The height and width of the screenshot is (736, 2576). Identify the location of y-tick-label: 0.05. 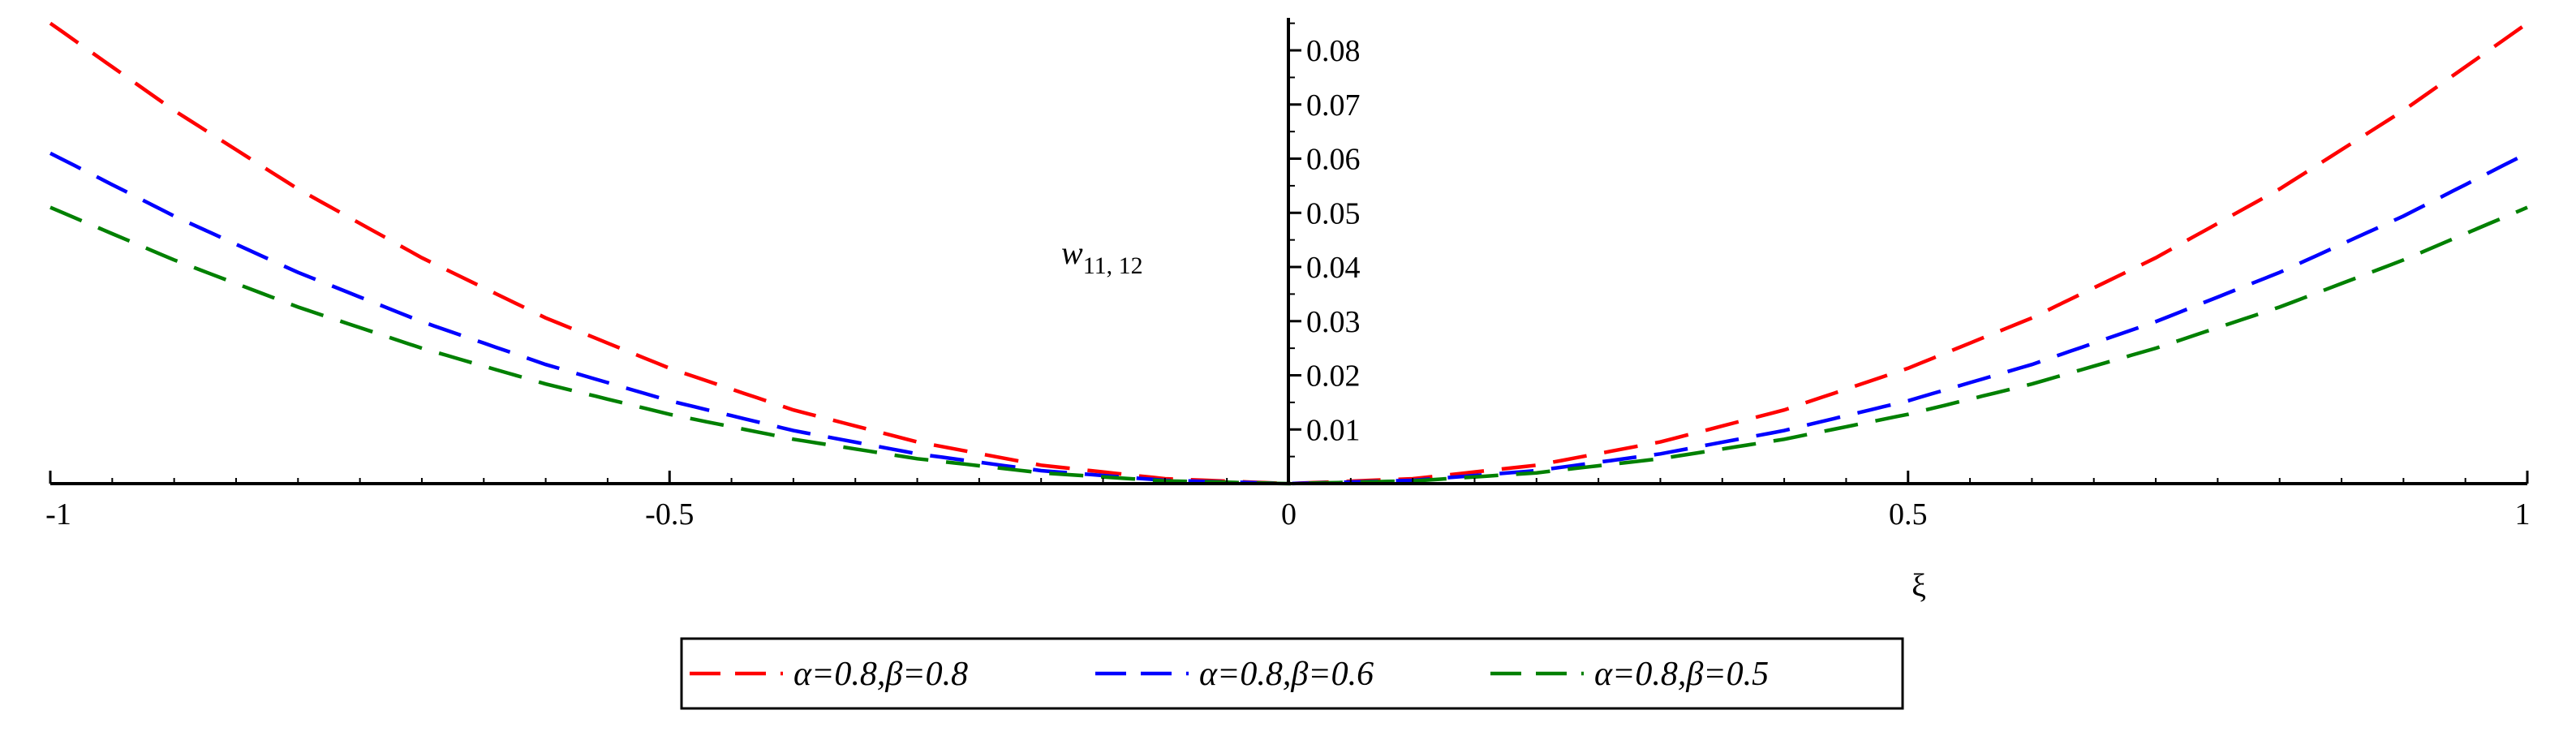
(1333, 213).